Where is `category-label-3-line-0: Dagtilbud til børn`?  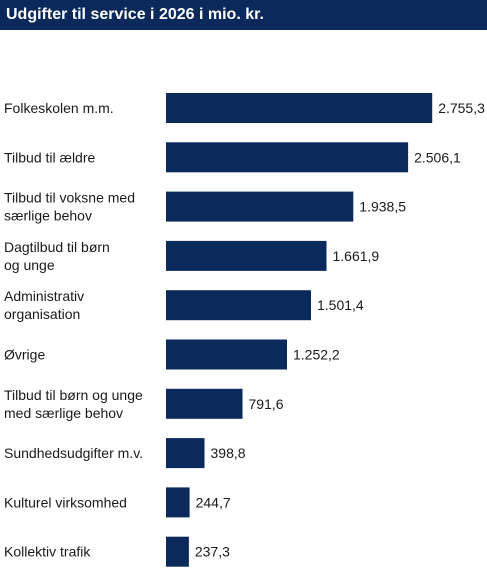
category-label-3-line-0: Dagtilbud til børn is located at coordinates (57, 247).